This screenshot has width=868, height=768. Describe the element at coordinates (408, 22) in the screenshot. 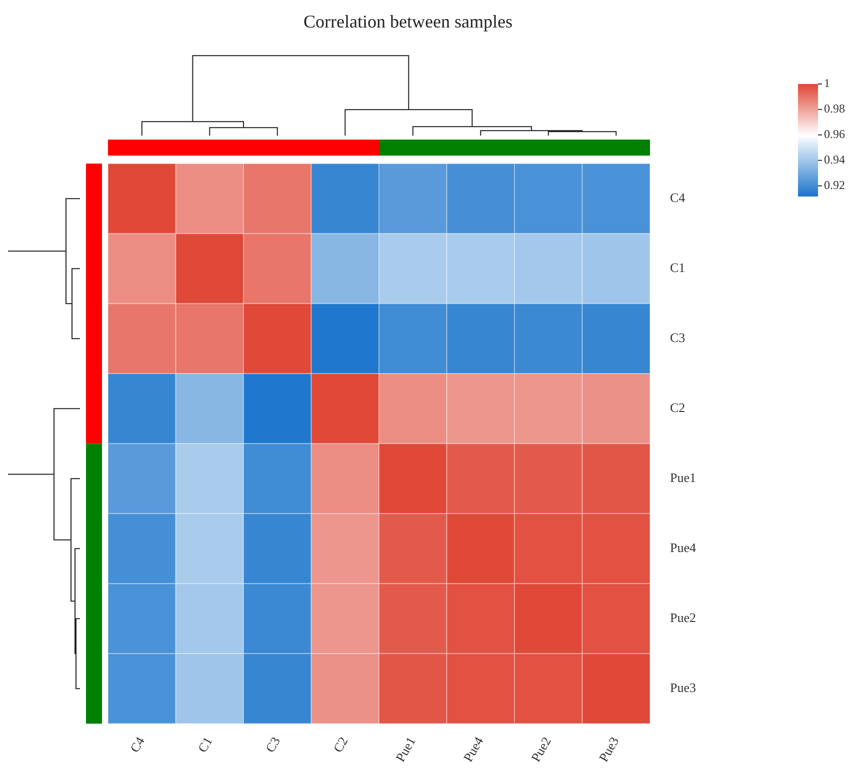

I see `chart-title: Correlation between samples` at that location.